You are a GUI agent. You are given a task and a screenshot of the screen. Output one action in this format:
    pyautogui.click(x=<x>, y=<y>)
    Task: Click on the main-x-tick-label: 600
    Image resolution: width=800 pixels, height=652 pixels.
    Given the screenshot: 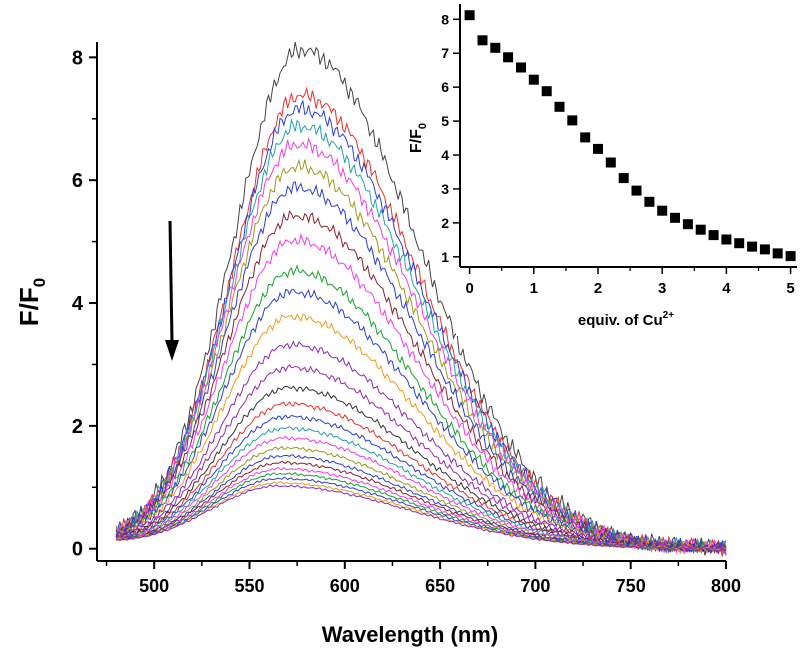 What is the action you would take?
    pyautogui.click(x=345, y=586)
    